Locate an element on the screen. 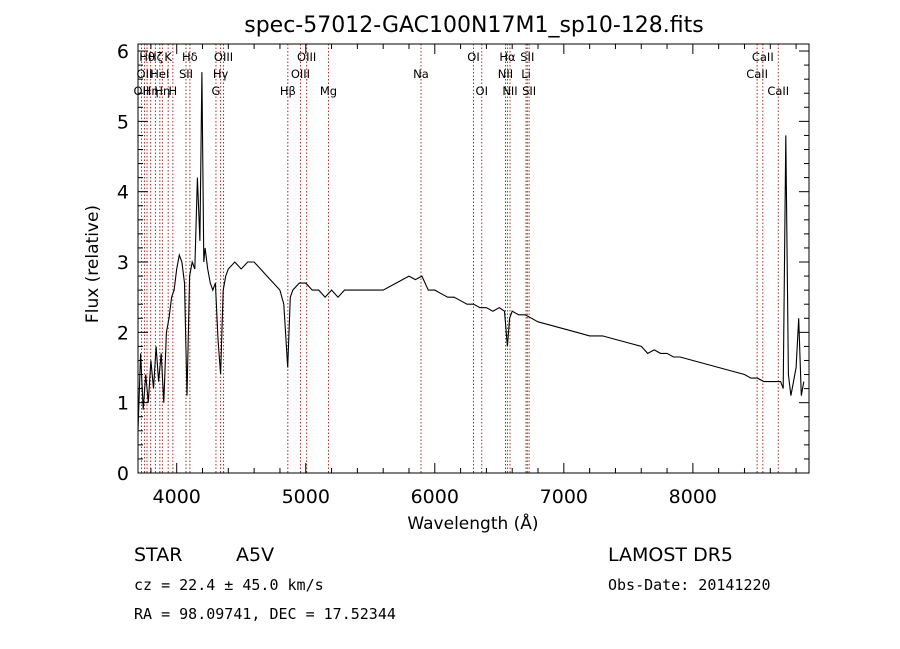 This screenshot has height=649, width=900. line-marker-label: Li is located at coordinates (526, 74).